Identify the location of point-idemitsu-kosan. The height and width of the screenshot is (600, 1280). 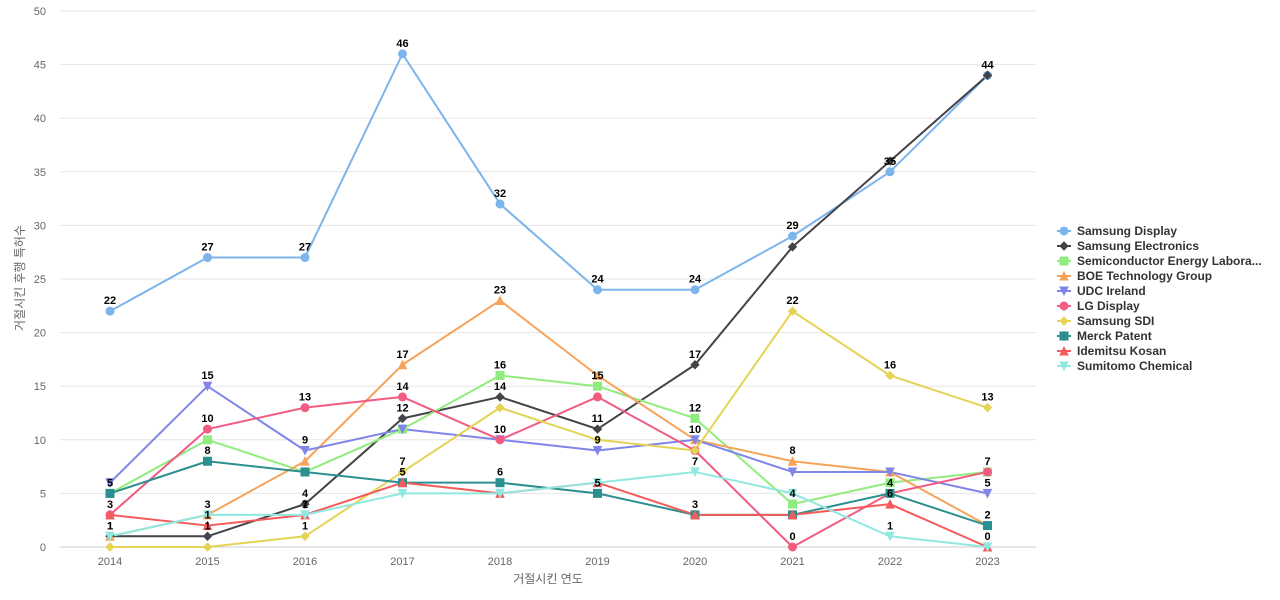
(792, 514).